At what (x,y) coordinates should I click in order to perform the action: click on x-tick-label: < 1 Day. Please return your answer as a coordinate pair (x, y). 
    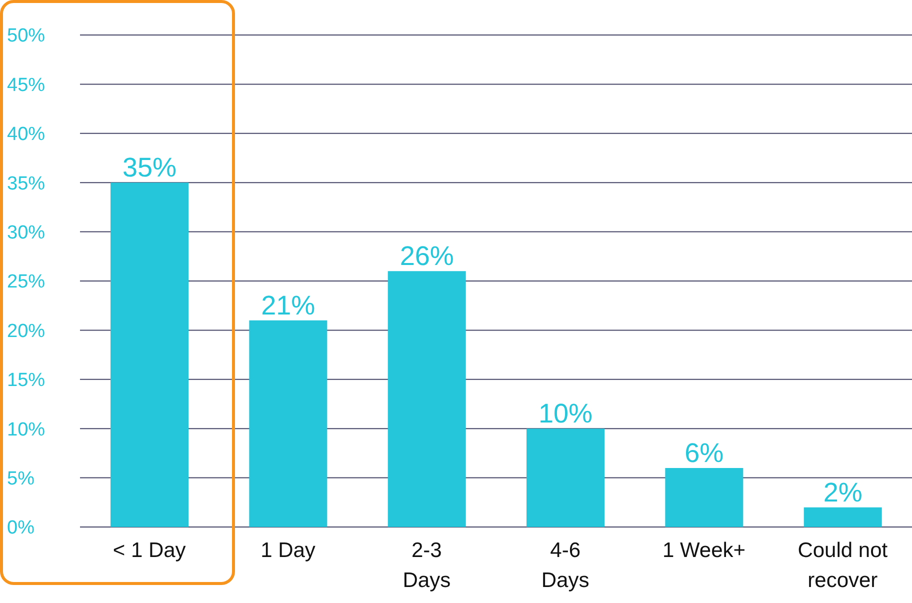
    Looking at the image, I should click on (149, 550).